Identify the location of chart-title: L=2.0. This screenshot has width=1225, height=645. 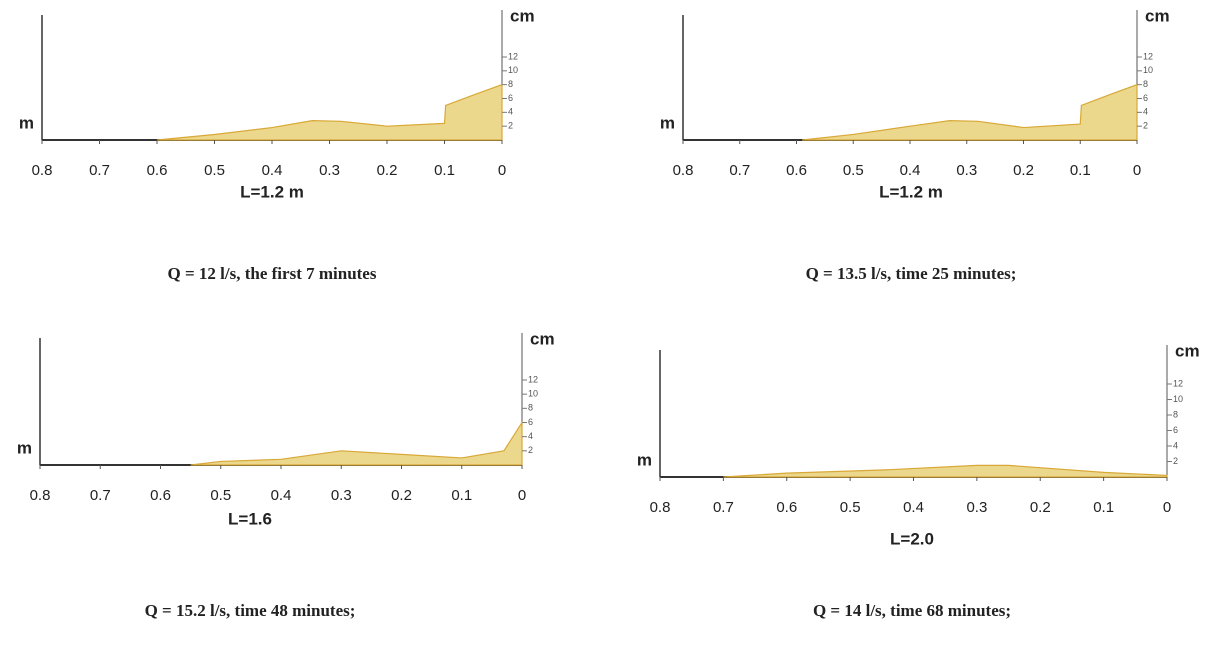
(912, 538).